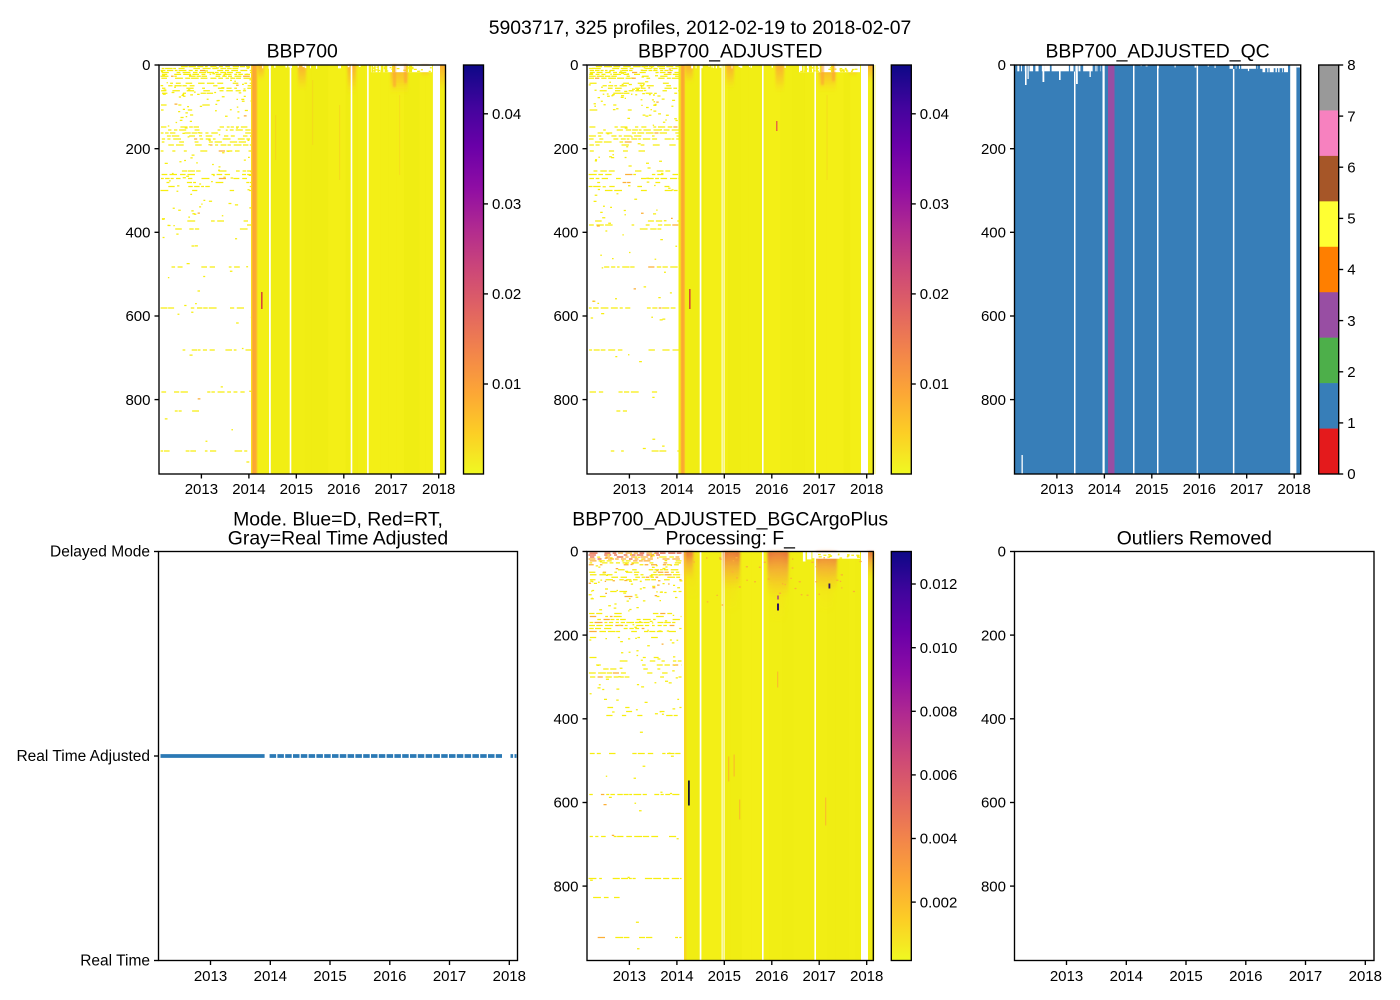 This screenshot has height=1000, width=1400. What do you see at coordinates (1351, 321) in the screenshot?
I see `svg-text: 3` at bounding box center [1351, 321].